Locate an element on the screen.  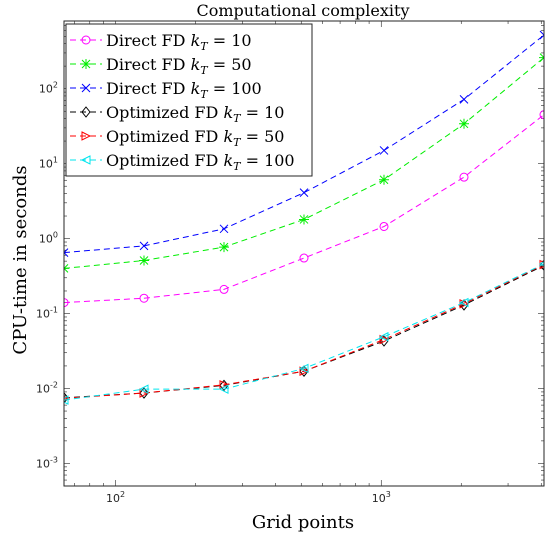
y-axis-label: CPU-time in seconds is located at coordinates (20, 259).